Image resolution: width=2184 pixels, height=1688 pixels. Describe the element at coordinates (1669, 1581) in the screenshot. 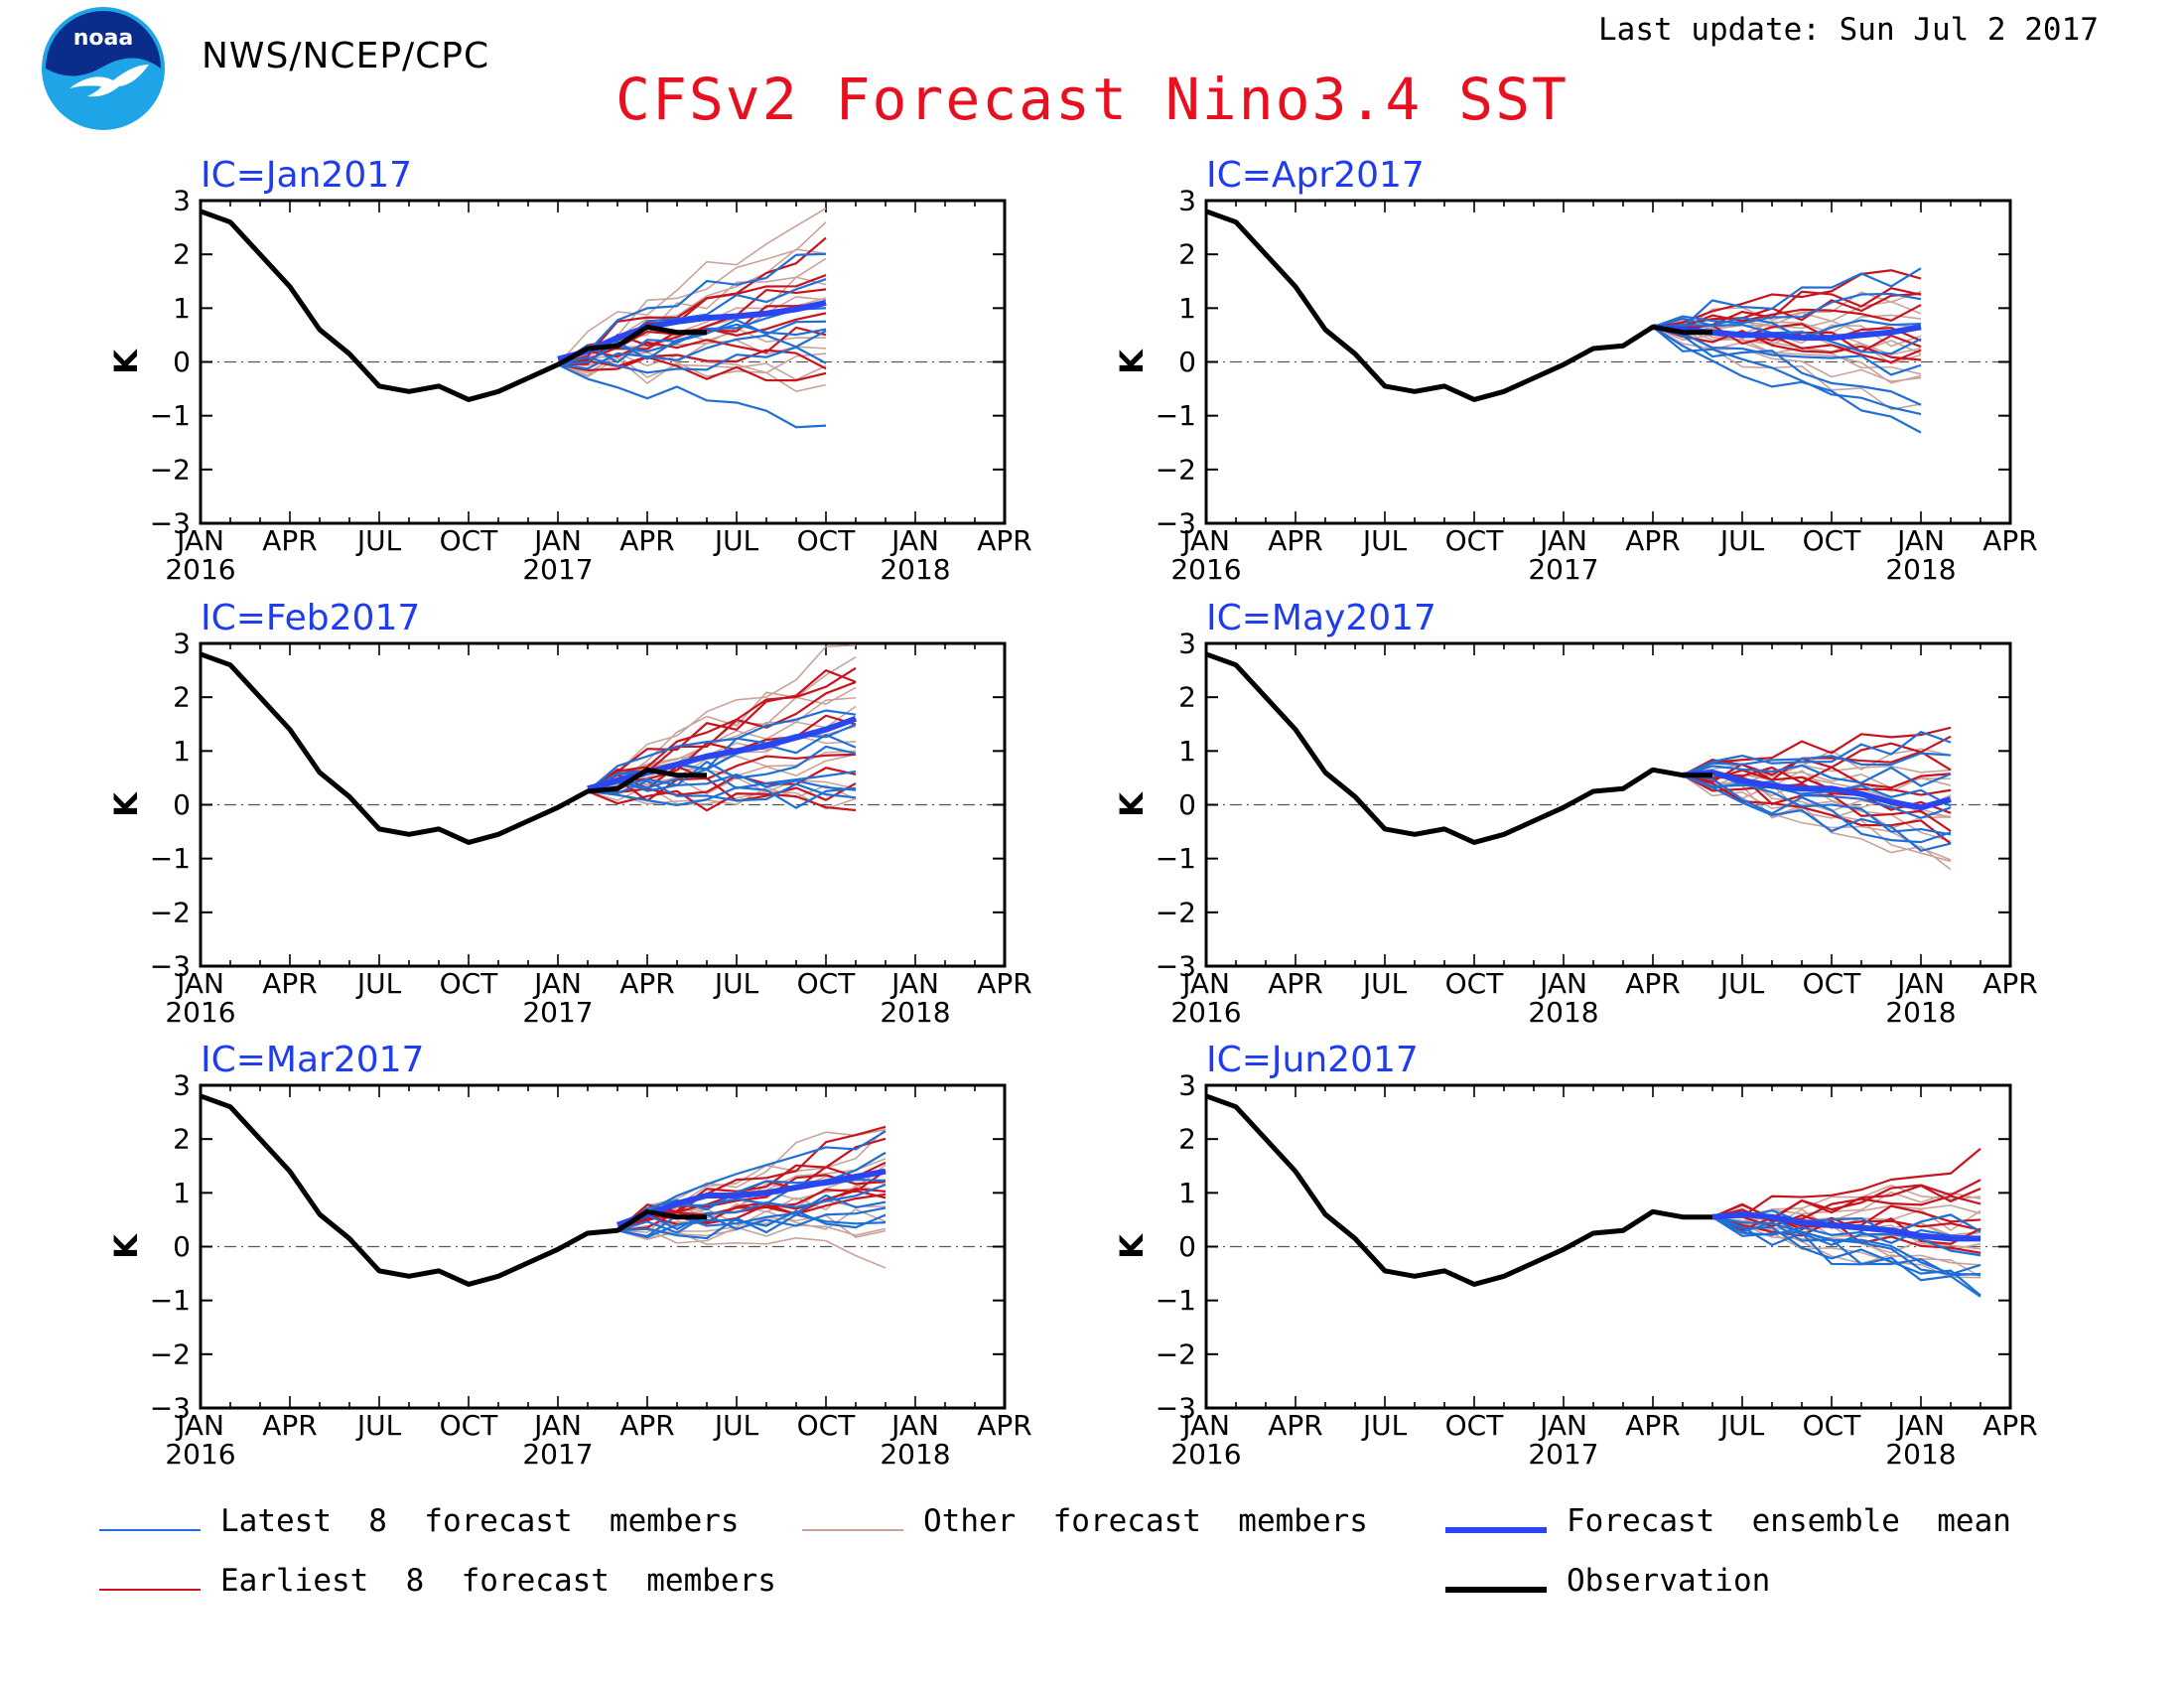

I see `legend-observation-label: Observation` at that location.